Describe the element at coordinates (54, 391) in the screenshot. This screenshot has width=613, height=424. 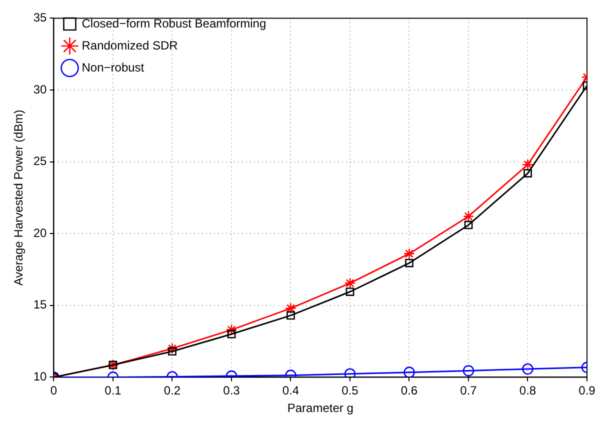
I see `x-tick-label: 0` at that location.